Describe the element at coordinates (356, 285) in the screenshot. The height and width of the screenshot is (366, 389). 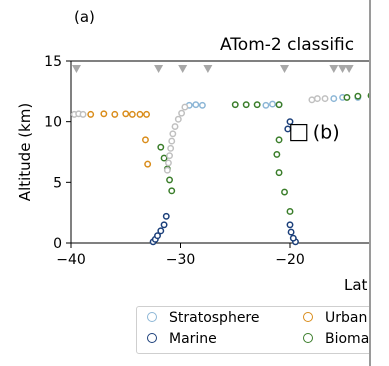
I see `x-axis-label: Lat` at that location.